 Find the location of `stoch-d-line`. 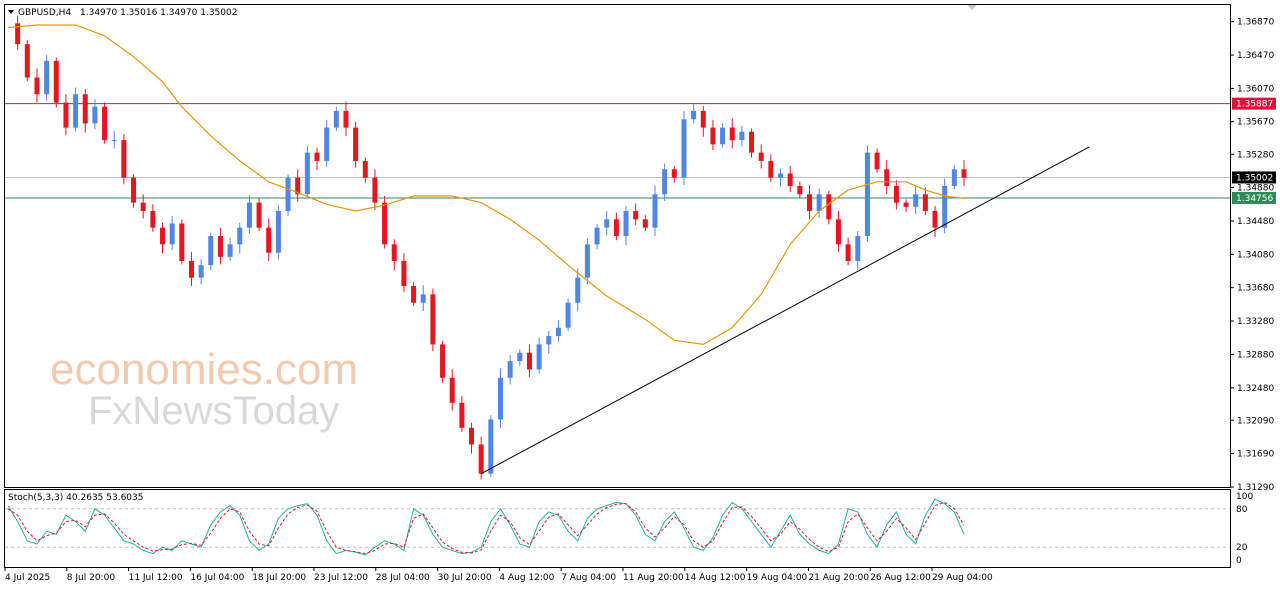

stoch-d-line is located at coordinates (486, 528).